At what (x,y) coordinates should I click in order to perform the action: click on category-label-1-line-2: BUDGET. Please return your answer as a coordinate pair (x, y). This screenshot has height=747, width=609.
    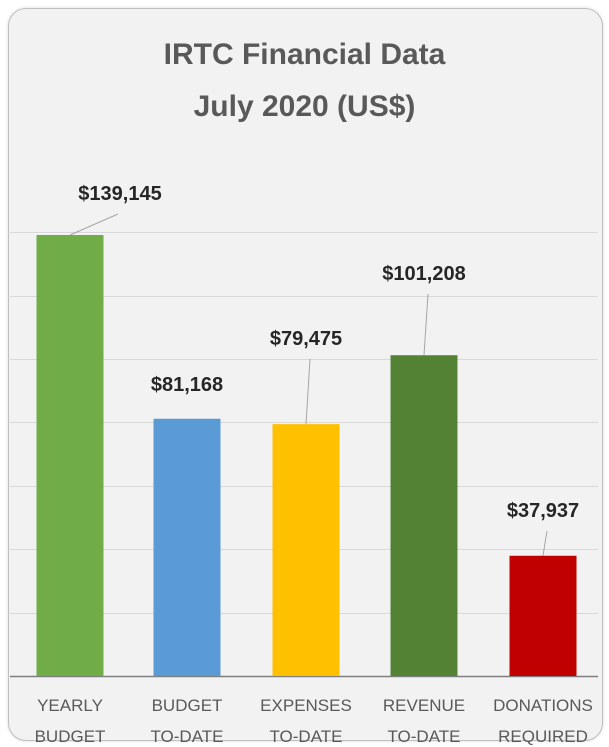
    Looking at the image, I should click on (70, 736).